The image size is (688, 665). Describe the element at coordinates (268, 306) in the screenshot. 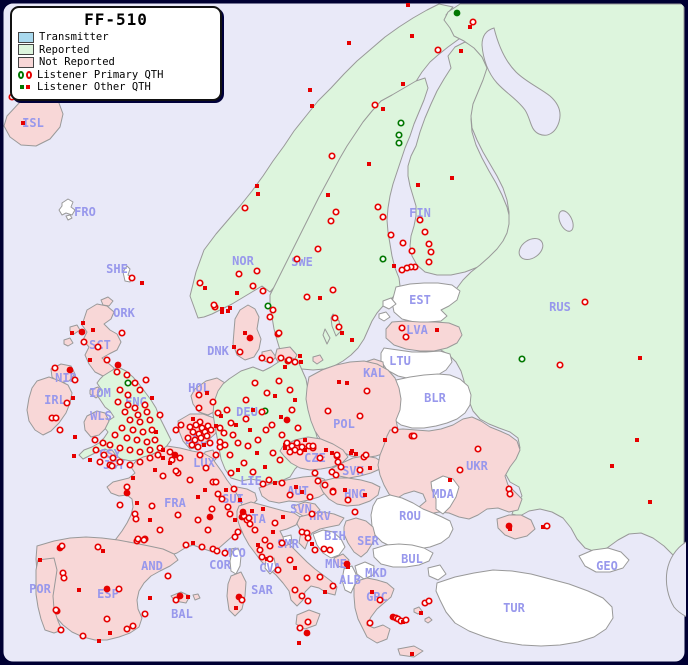

I see `listener-primary-qth-marker-green` at that location.